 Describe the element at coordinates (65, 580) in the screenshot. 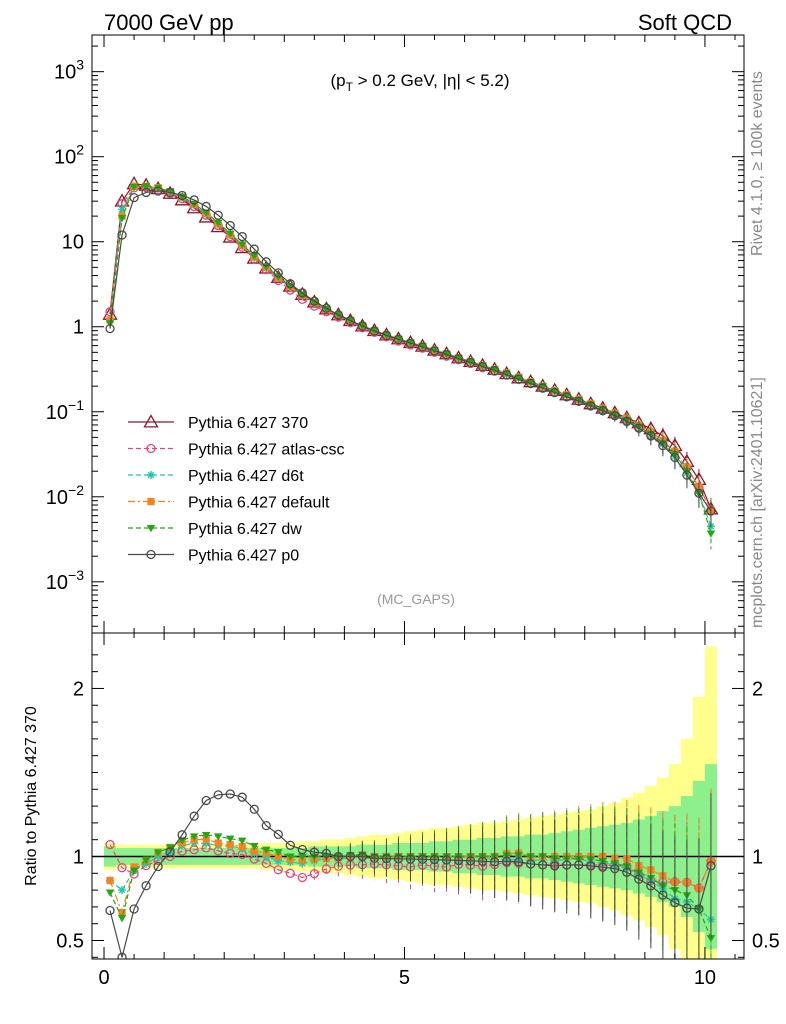

I see `y-tick-label: 10⁻³` at that location.